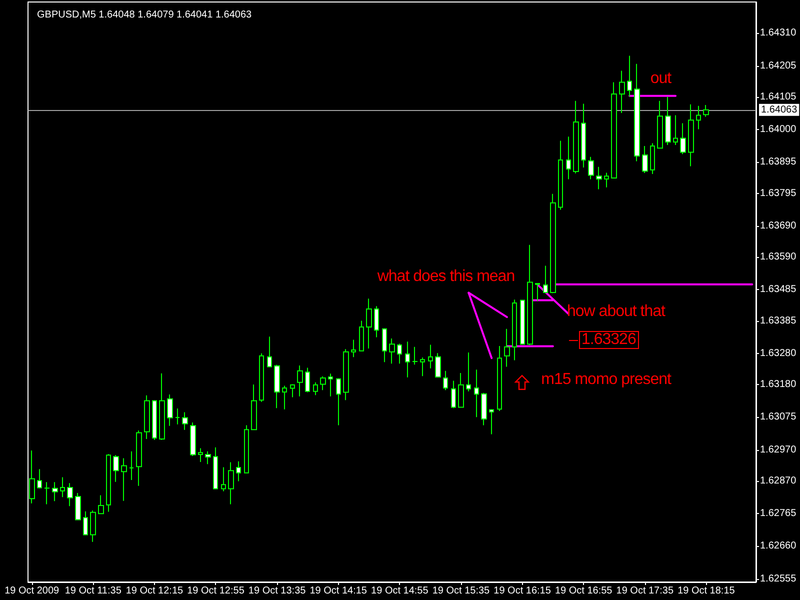  What do you see at coordinates (778, 320) in the screenshot?
I see `y-tick-label: 1.63385` at bounding box center [778, 320].